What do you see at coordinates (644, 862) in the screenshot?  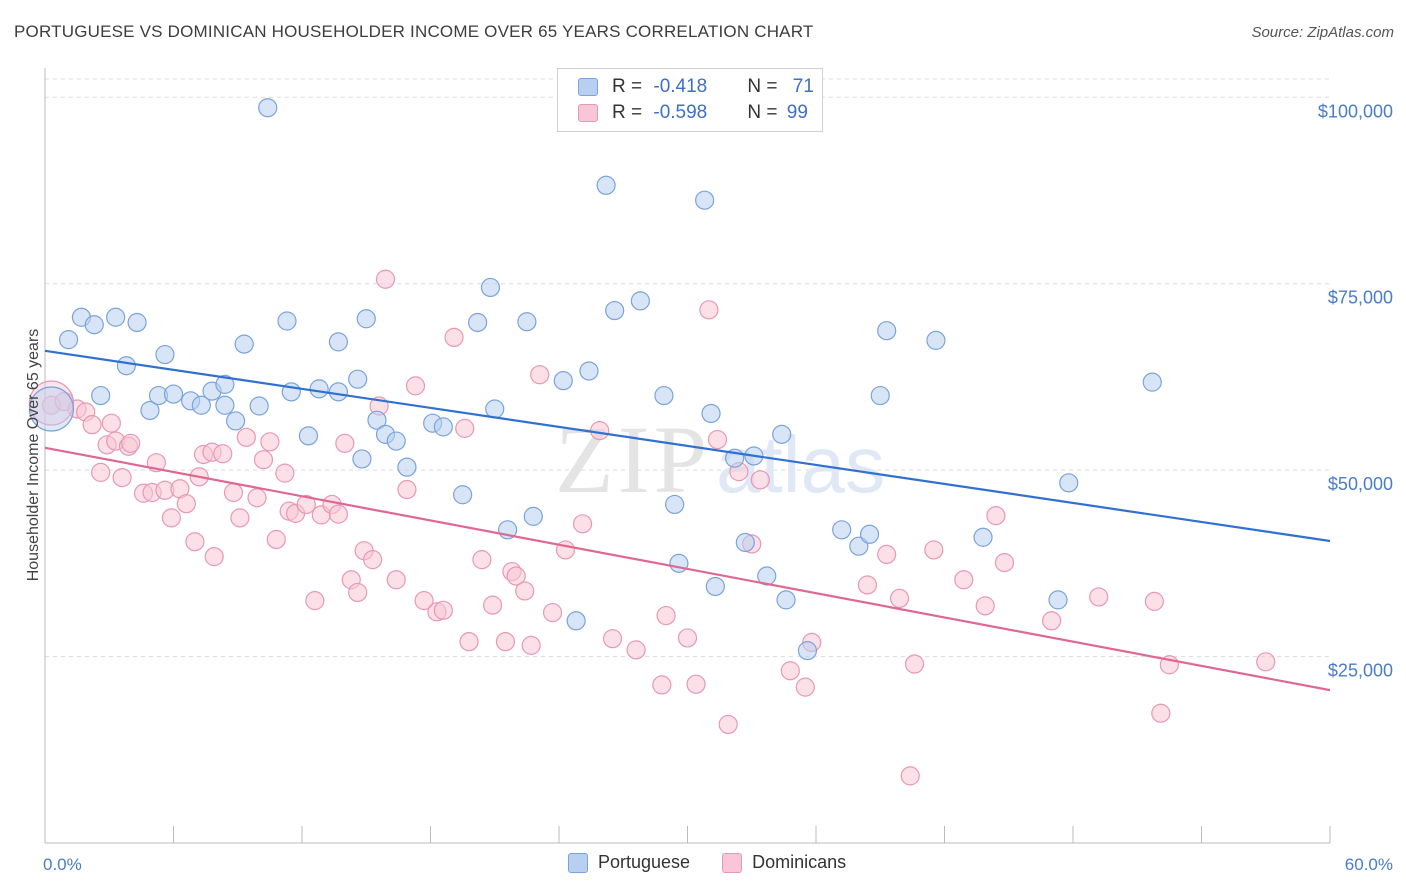 I see `legend-label-portuguese: Portuguese` at bounding box center [644, 862].